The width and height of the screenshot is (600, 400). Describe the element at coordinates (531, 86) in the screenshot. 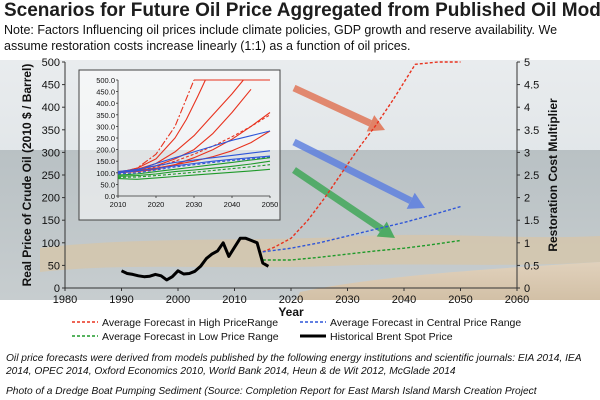

I see `y2-tick-label: 4.5` at that location.